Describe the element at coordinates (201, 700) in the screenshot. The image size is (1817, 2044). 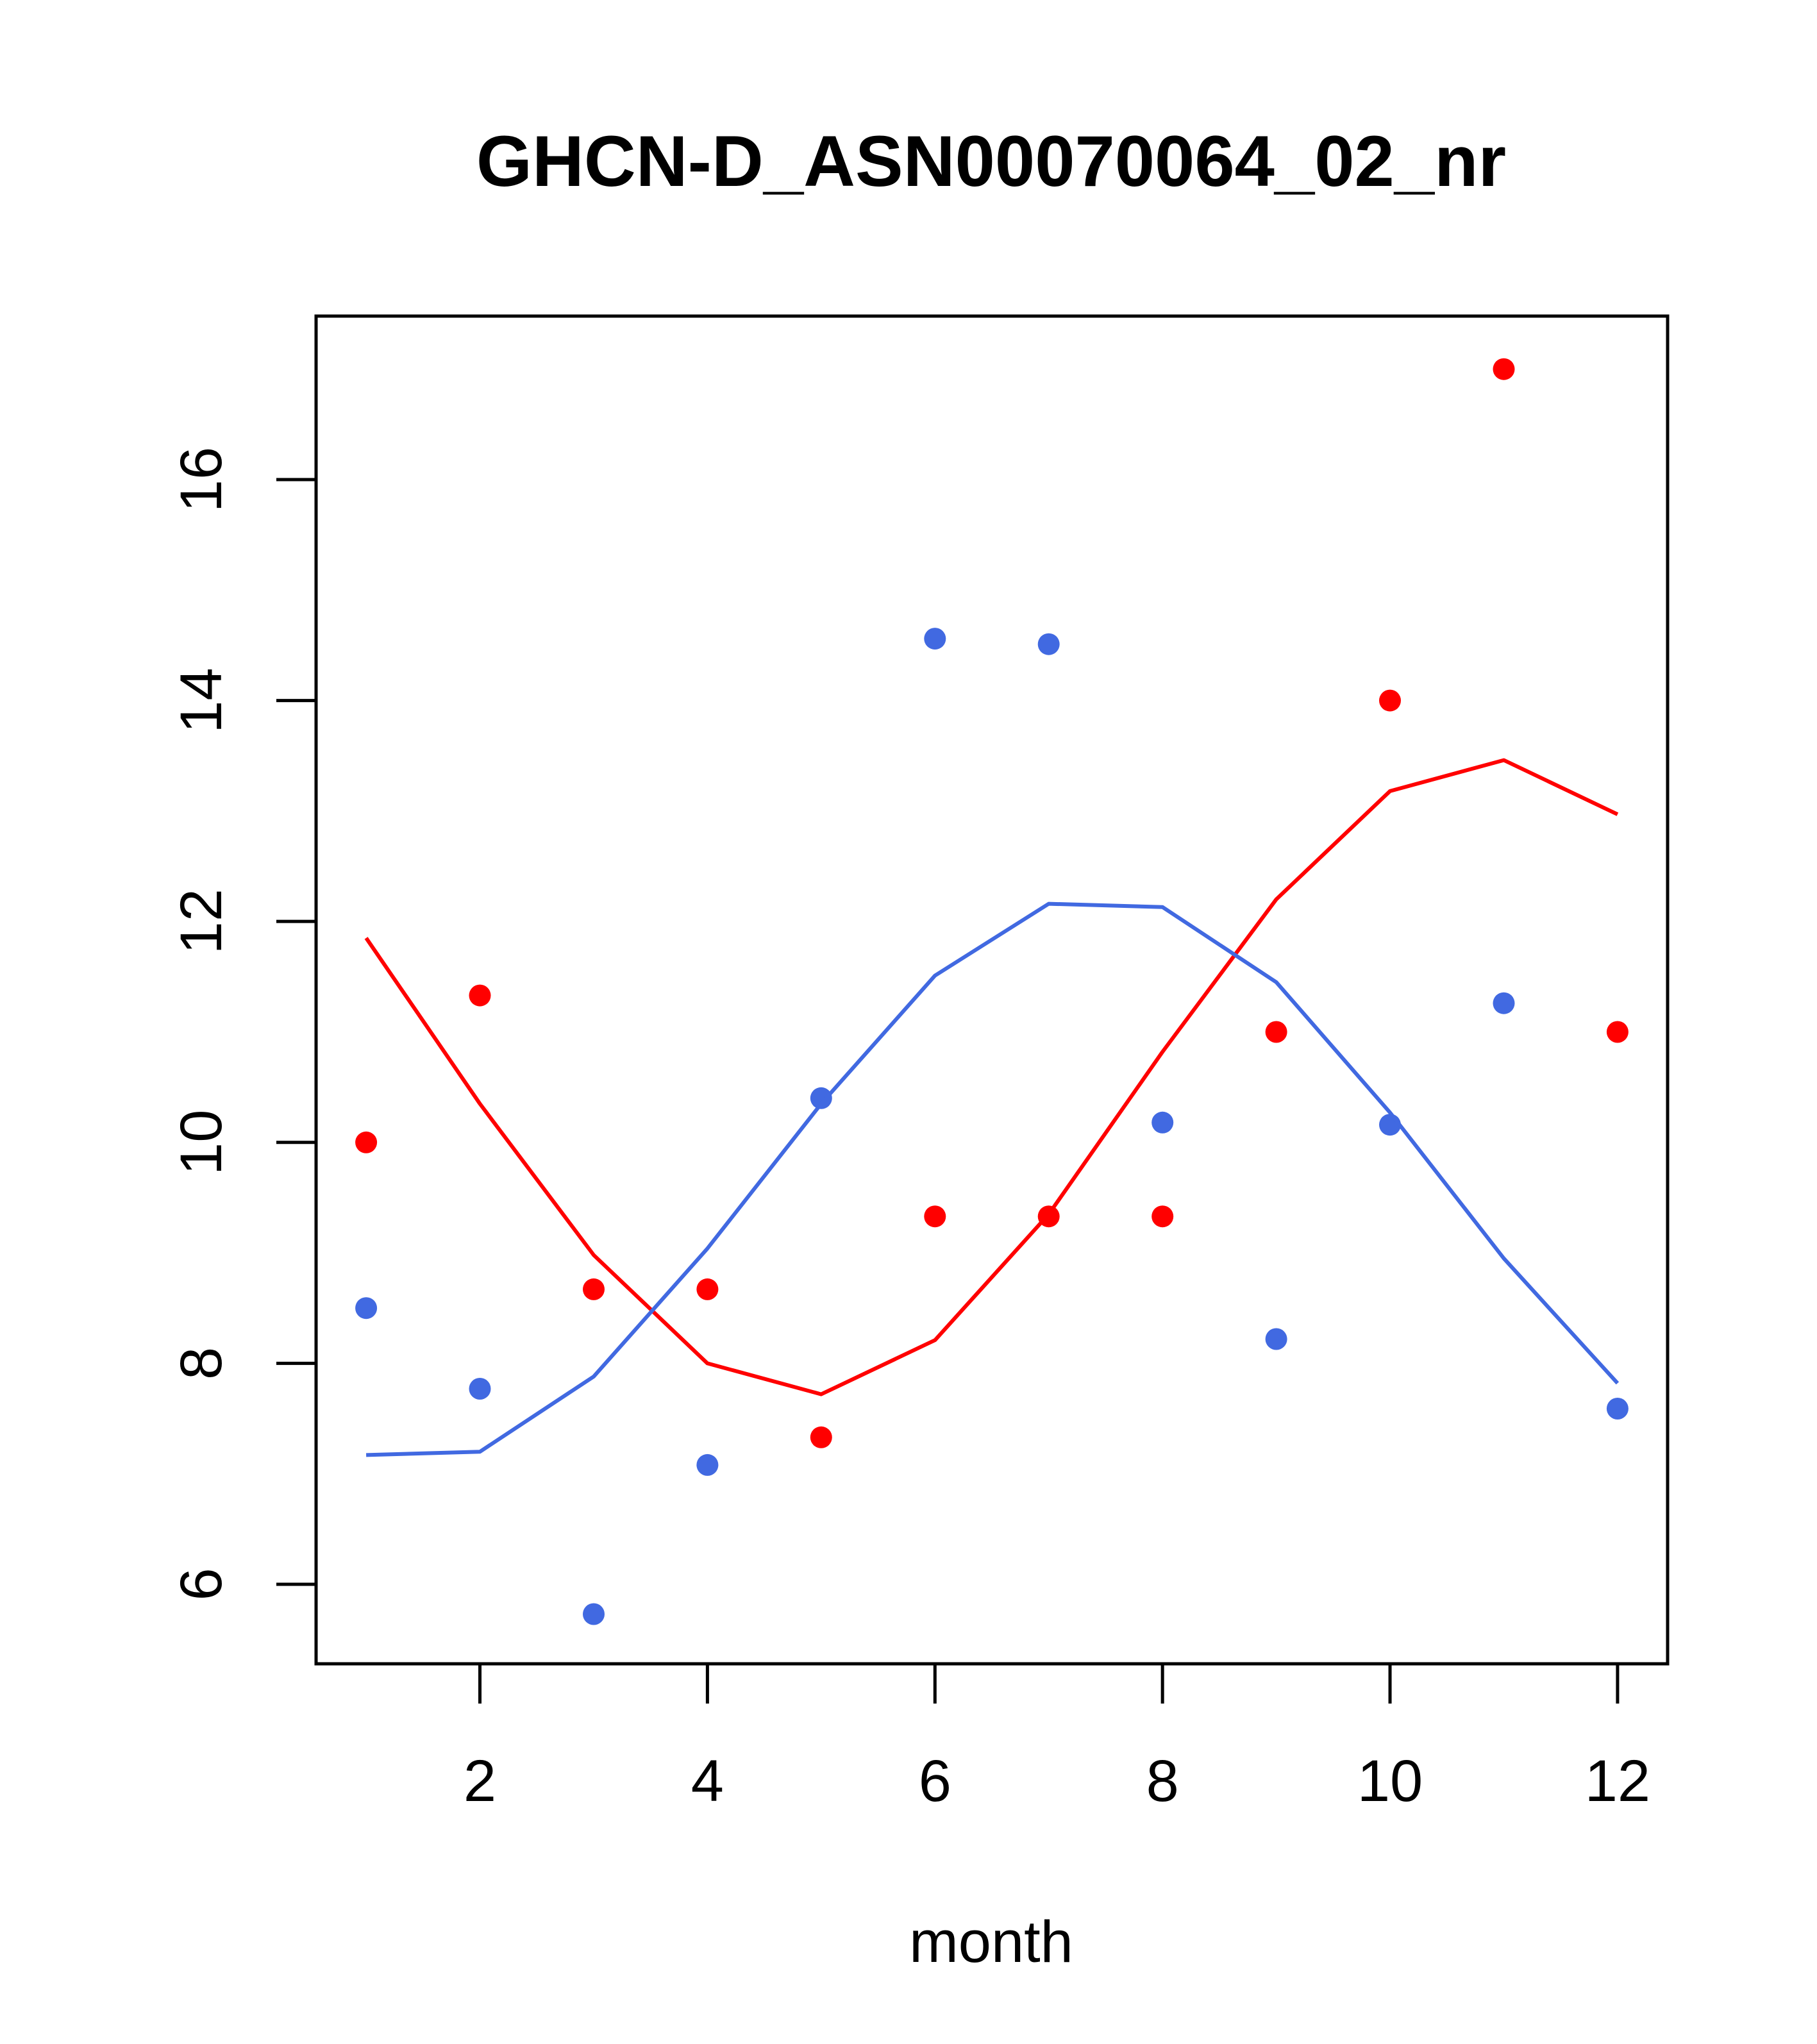
I see `y-tick-label-14: 14` at that location.